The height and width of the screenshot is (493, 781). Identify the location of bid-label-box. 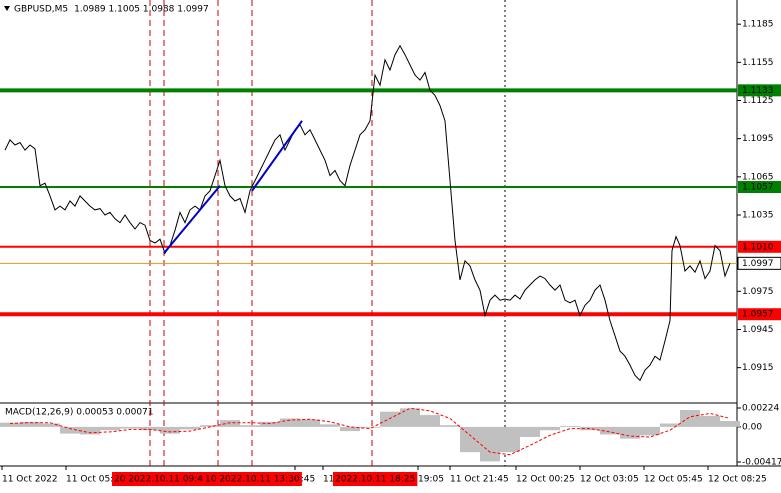
(759, 263).